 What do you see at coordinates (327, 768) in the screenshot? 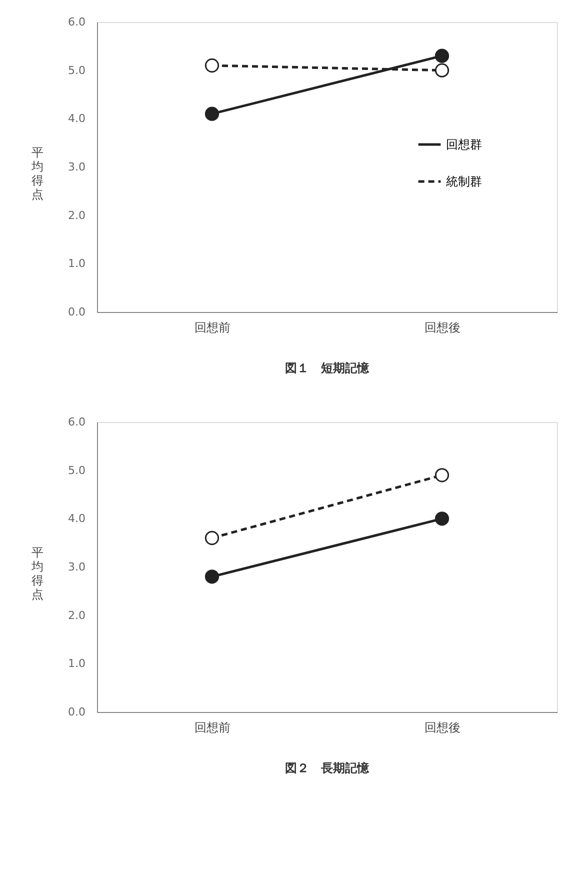
I see `text: 図２ 長期記憶` at bounding box center [327, 768].